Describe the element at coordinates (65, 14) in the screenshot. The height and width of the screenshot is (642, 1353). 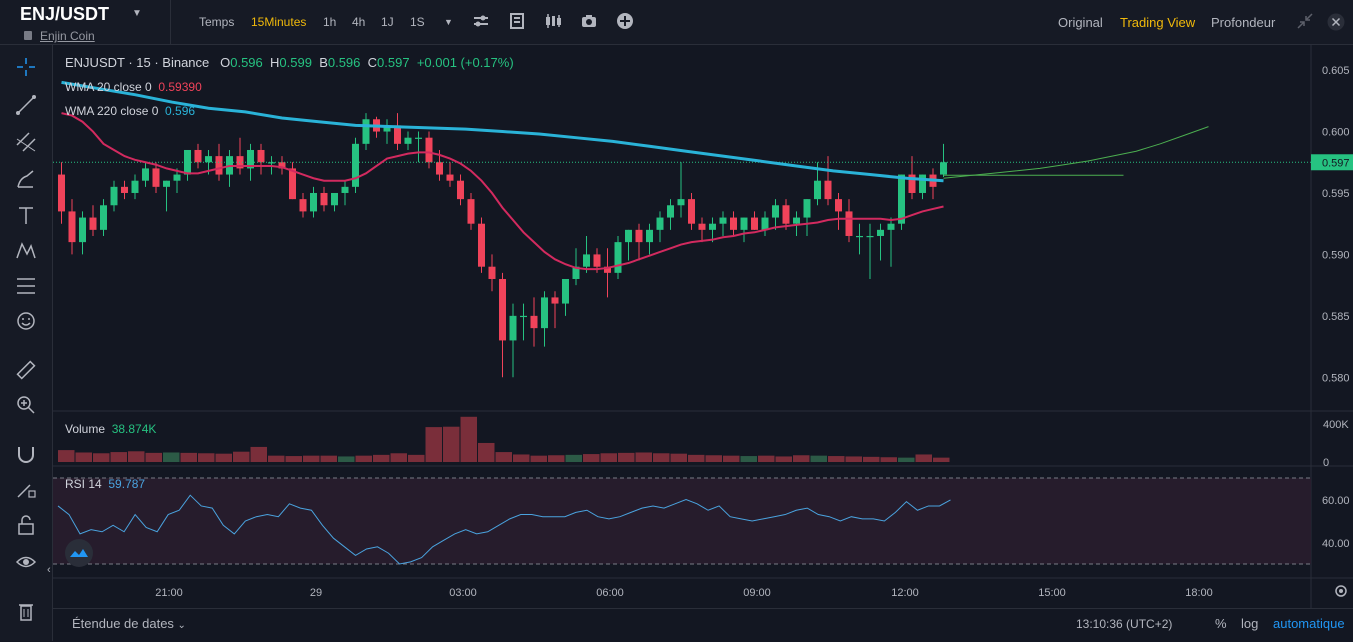
I see `pair-title: ENJ/USDT` at that location.